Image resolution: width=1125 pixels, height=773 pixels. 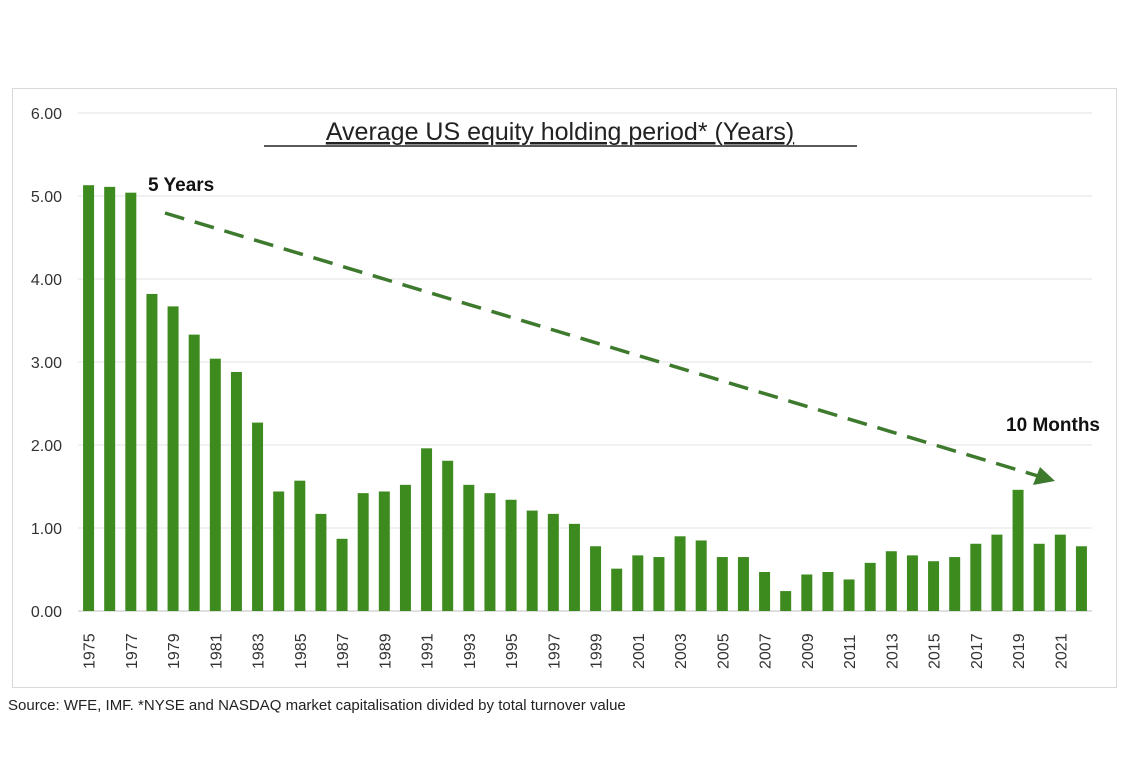 I want to click on y-tick-label: 0.00, so click(x=46, y=612).